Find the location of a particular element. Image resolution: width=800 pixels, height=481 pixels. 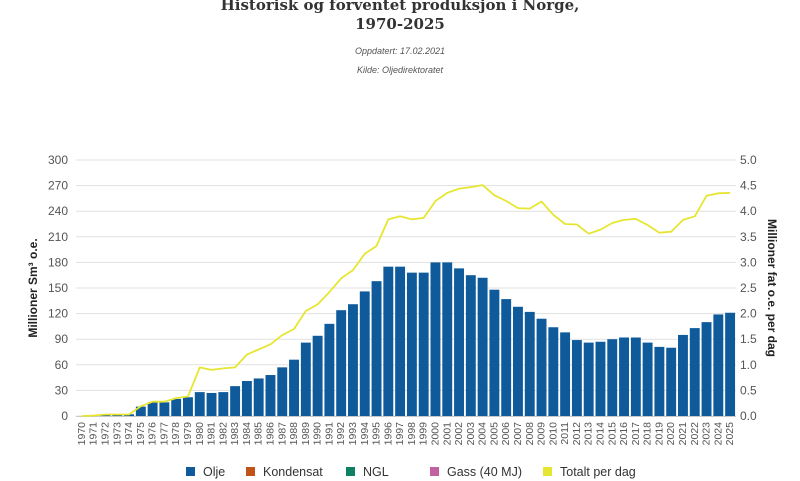

legend-label: Gass (40 MJ) is located at coordinates (484, 472).